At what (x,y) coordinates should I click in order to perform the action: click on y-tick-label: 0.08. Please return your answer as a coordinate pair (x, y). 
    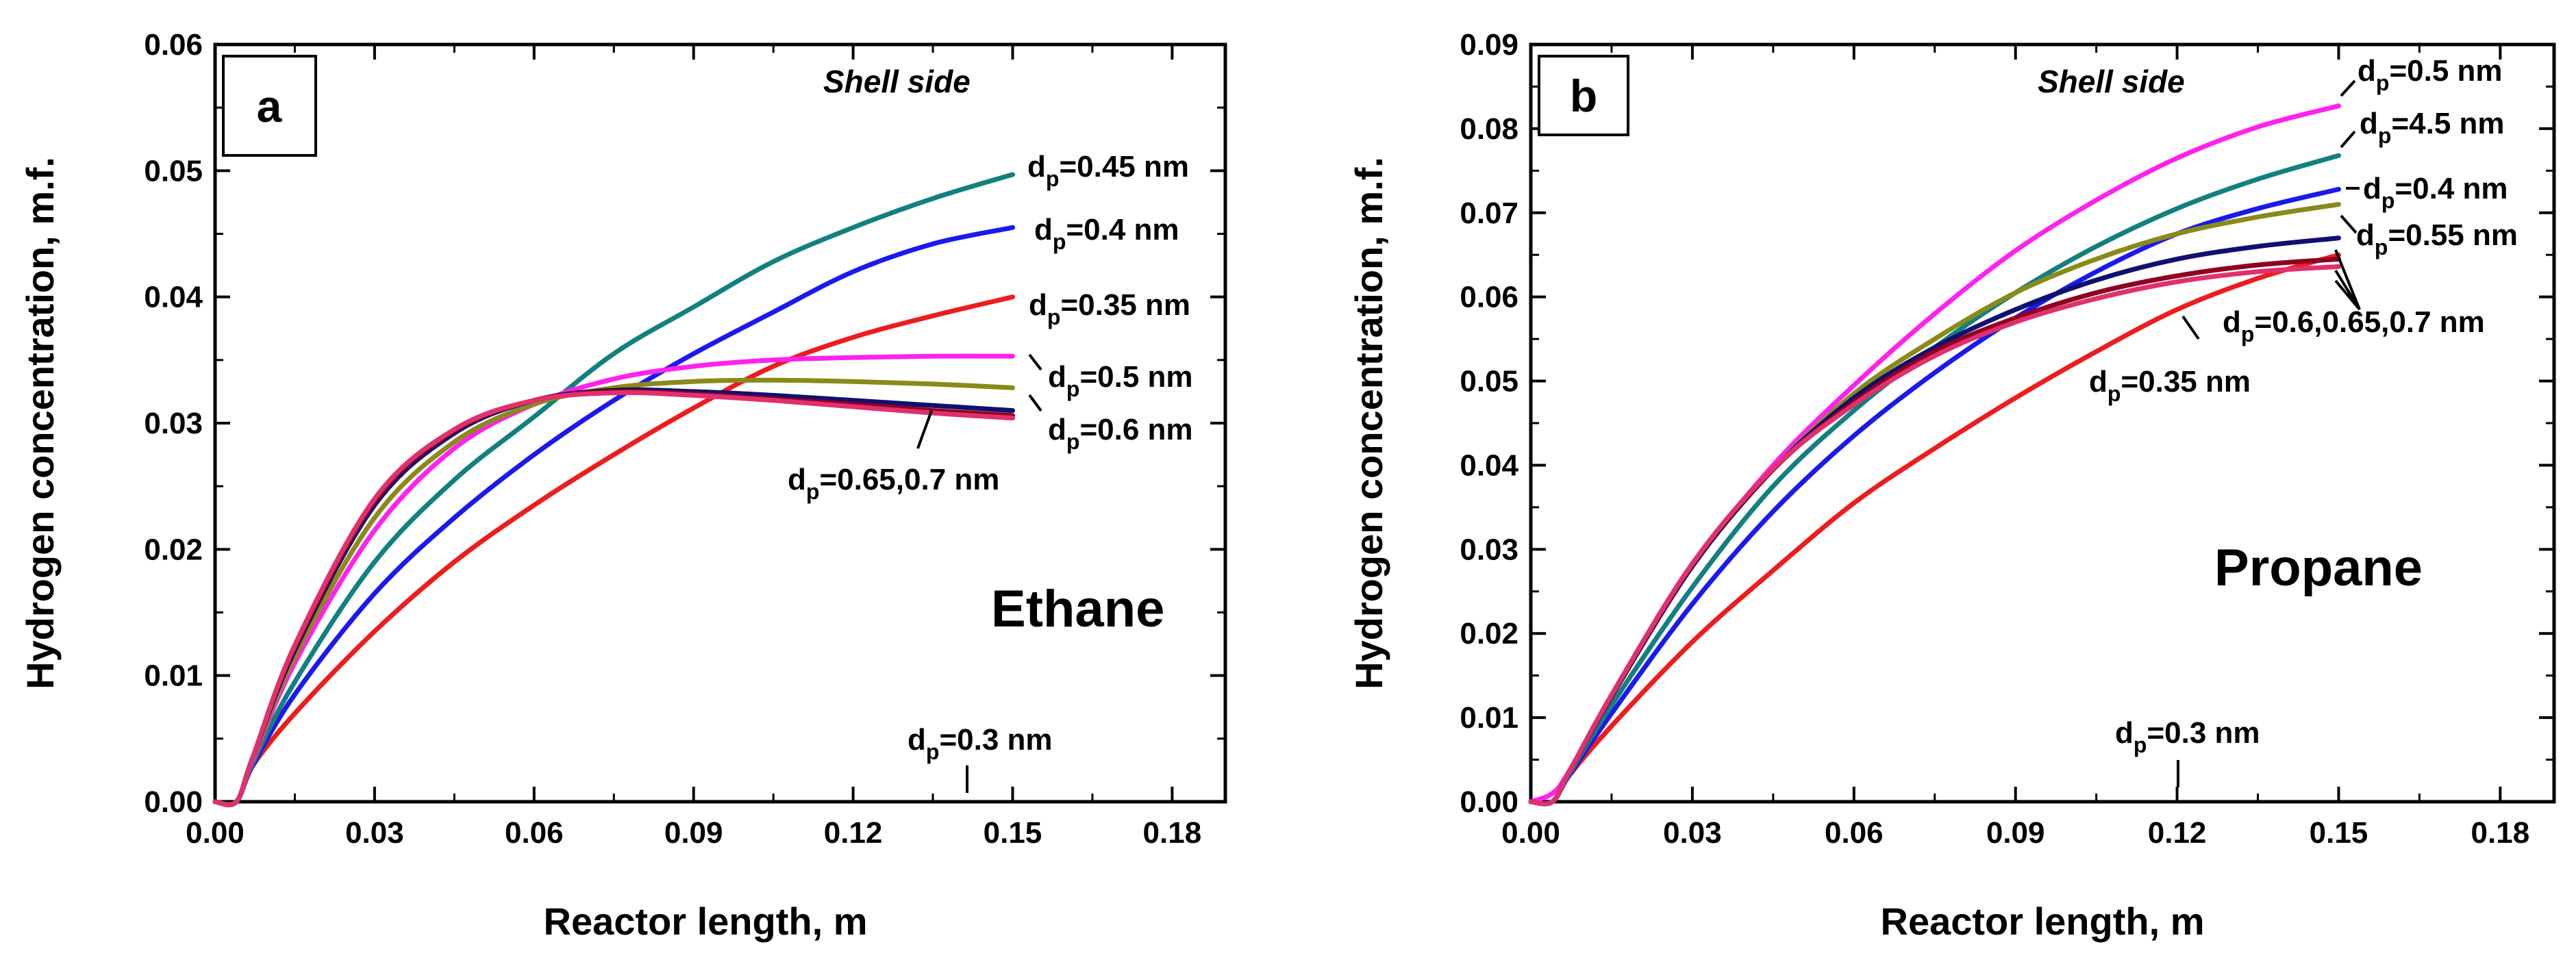
    Looking at the image, I should click on (1489, 129).